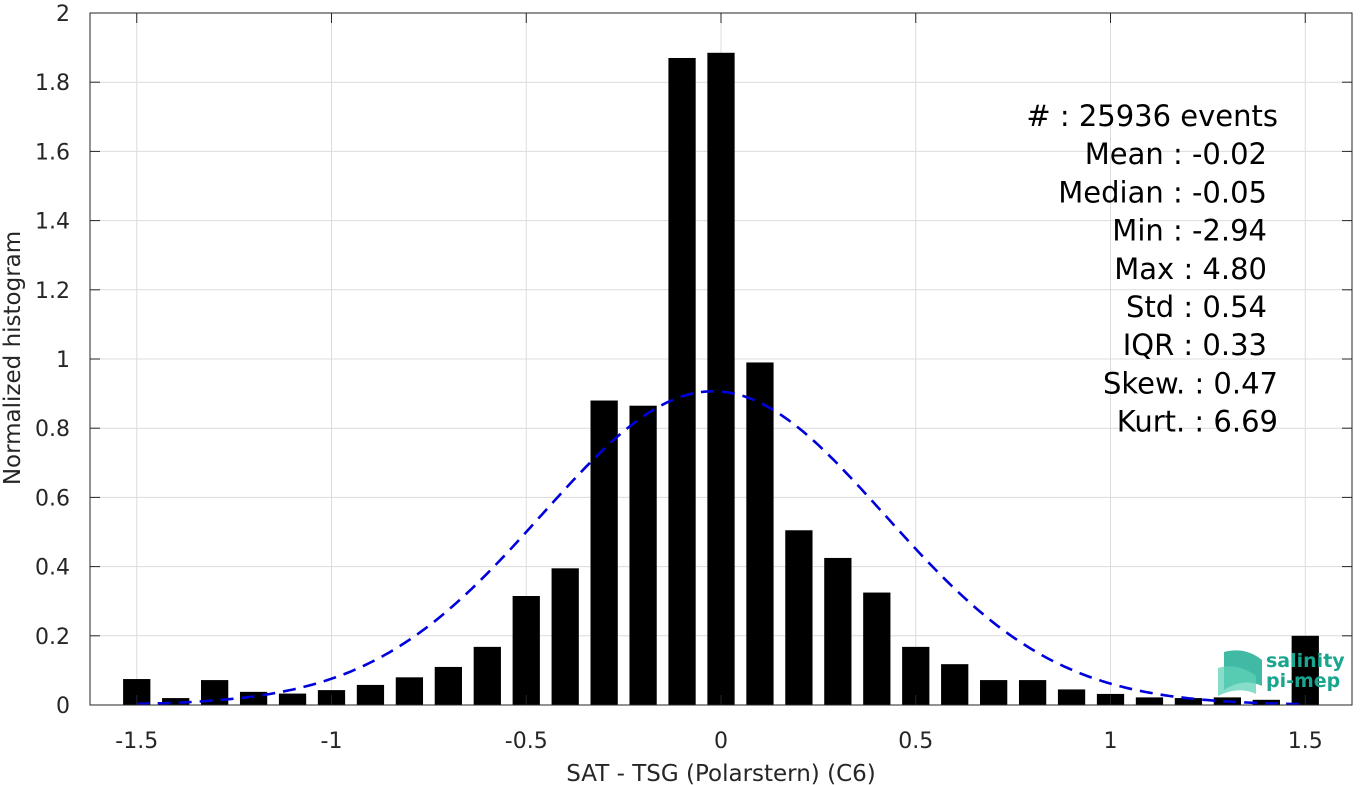 This screenshot has height=785, width=1367. Describe the element at coordinates (63, 360) in the screenshot. I see `y-tick-label: 1` at that location.